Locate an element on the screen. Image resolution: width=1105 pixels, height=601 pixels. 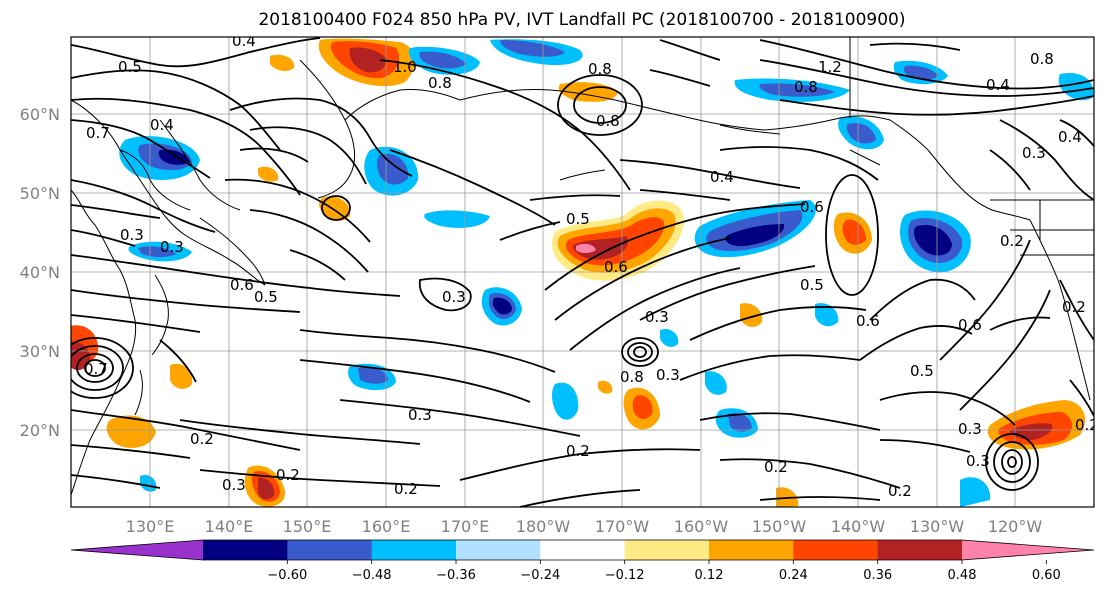
lat-label: 50°N is located at coordinates (40, 193).